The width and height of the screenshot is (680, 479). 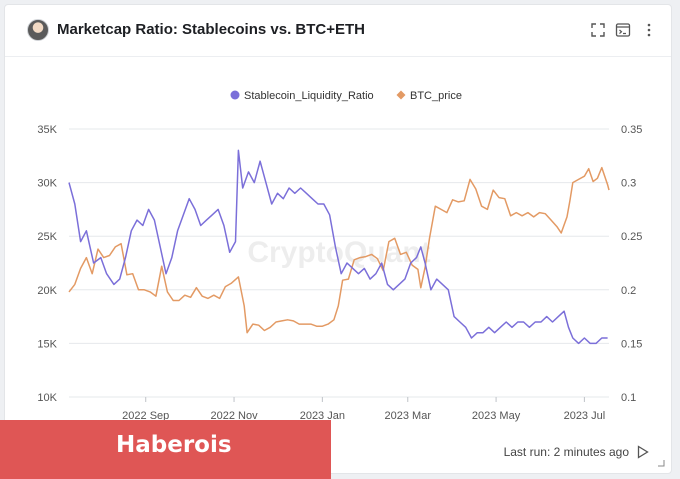 What do you see at coordinates (598, 30) in the screenshot?
I see `fullscreen-icon` at bounding box center [598, 30].